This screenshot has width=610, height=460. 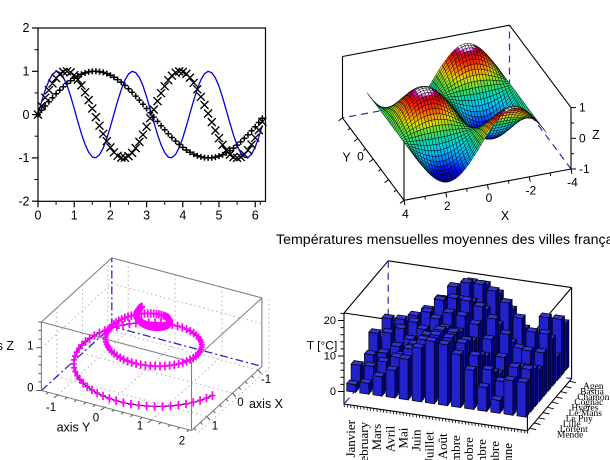 What do you see at coordinates (572, 183) in the screenshot?
I see `svg-text: -4` at bounding box center [572, 183].